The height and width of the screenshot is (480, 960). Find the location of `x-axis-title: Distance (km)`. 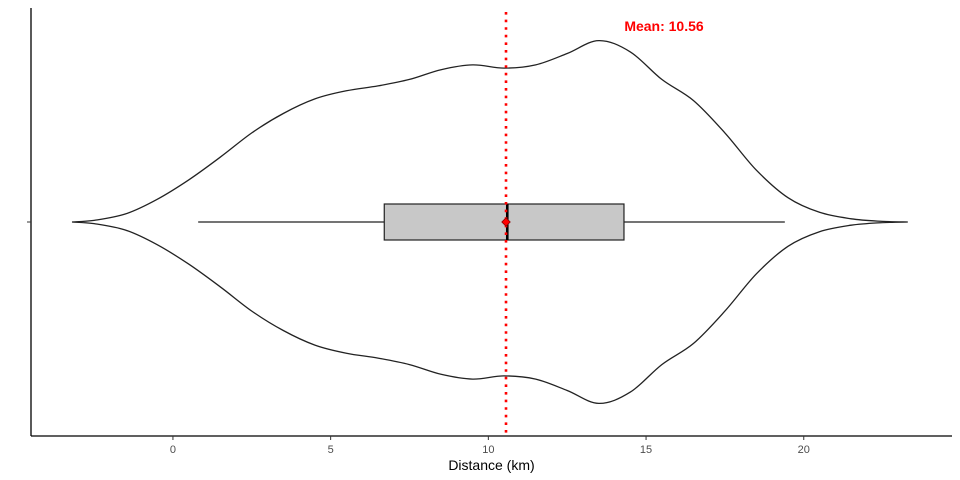

x-axis-title: Distance (km) is located at coordinates (491, 465).